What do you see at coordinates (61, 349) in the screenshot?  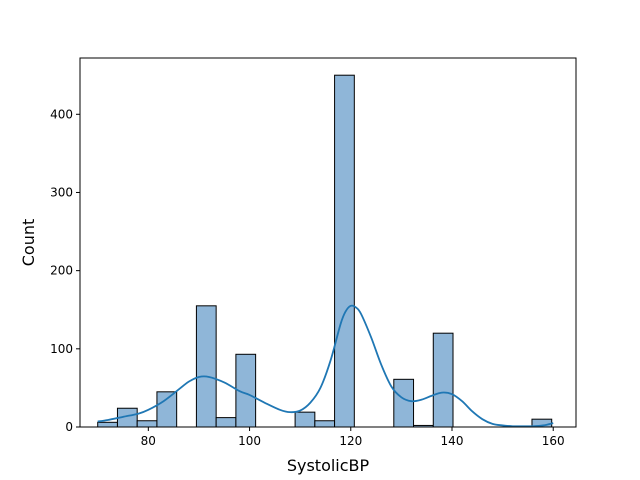 I see `y-tick-label: 100` at bounding box center [61, 349].